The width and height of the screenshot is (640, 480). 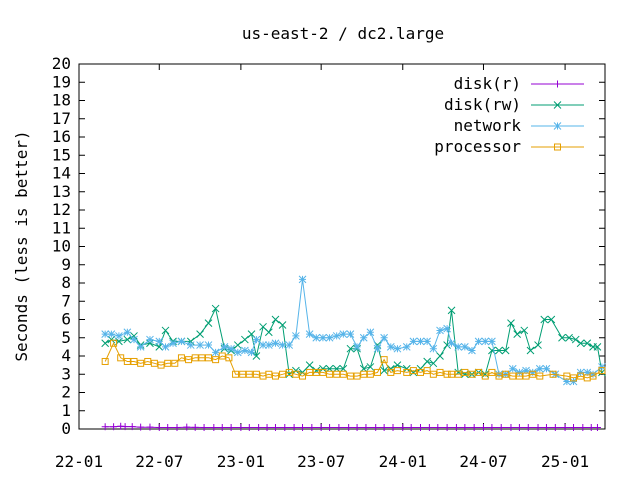 I want to click on series-processor, so click(x=353, y=360).